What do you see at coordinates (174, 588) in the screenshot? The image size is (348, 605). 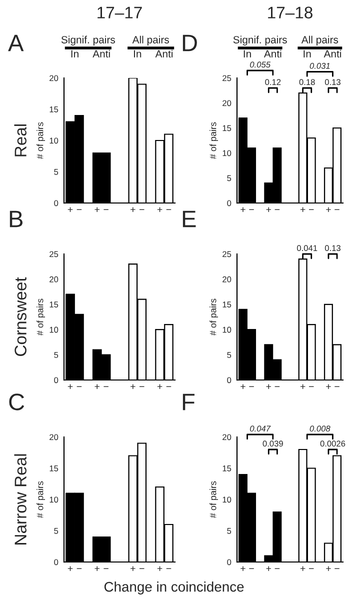 I see `x-axis-title: Change in coincidence` at bounding box center [174, 588].